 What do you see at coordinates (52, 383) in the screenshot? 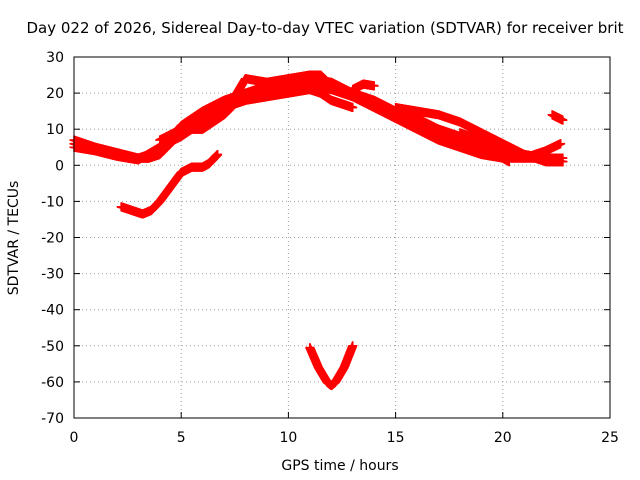
I see `y-tick-label: -60` at bounding box center [52, 383].